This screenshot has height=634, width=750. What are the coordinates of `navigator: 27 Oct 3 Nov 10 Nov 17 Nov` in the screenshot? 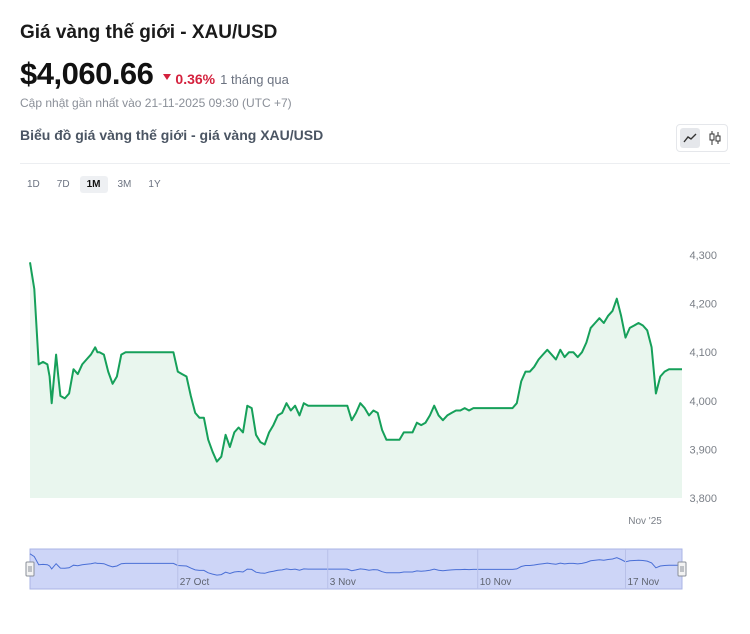 It's located at (356, 569).